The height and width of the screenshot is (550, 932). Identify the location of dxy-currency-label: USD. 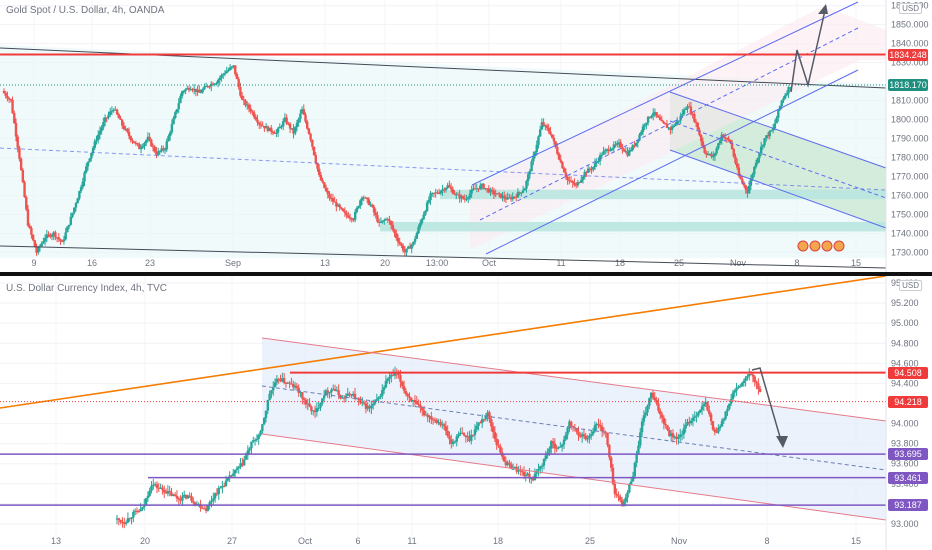
(910, 285).